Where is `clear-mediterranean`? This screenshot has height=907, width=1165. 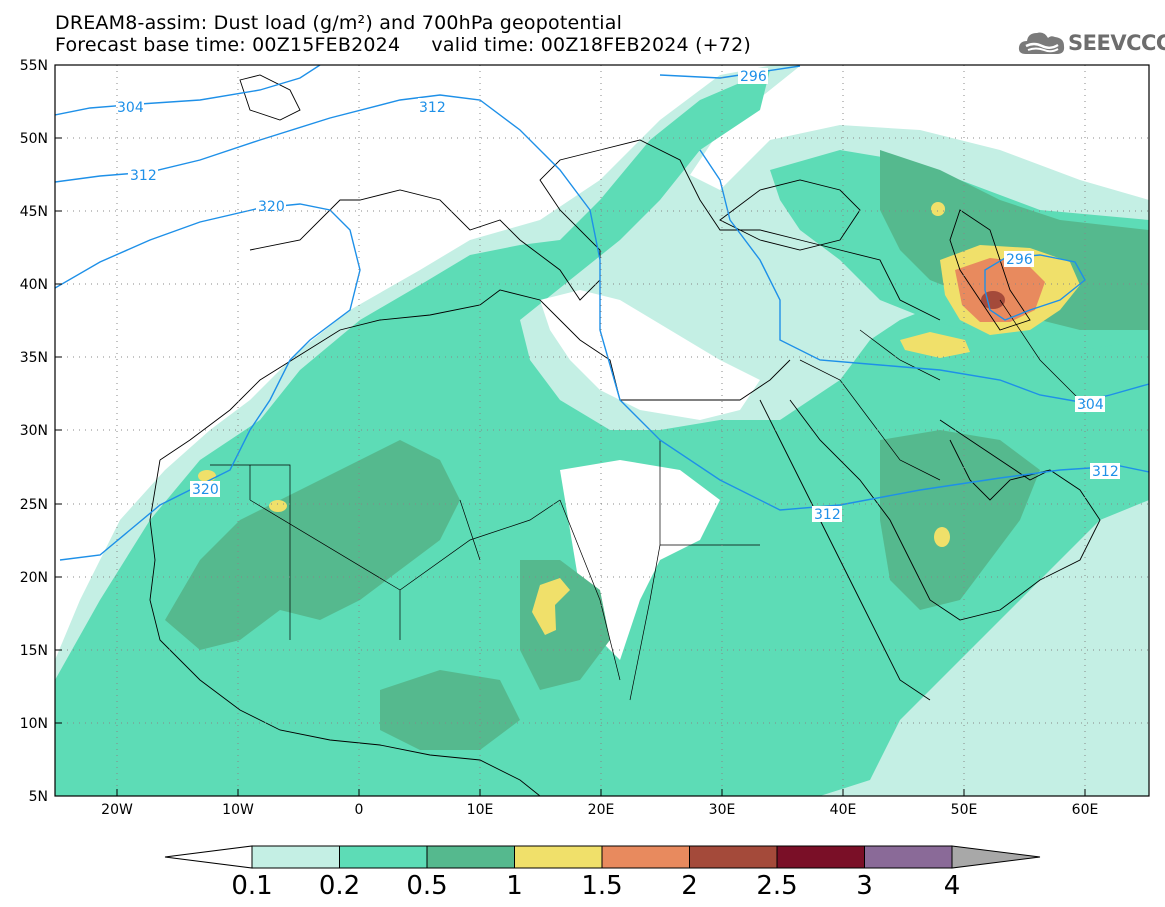 clear-mediterranean is located at coordinates (650, 355).